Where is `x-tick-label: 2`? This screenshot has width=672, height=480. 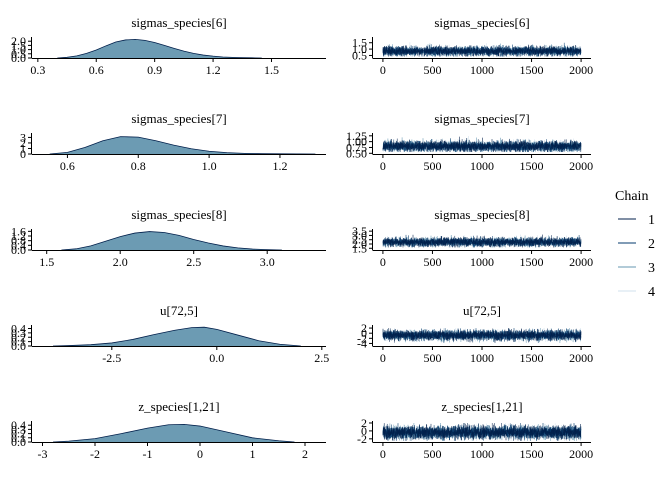 x-tick-label: 2 is located at coordinates (305, 454).